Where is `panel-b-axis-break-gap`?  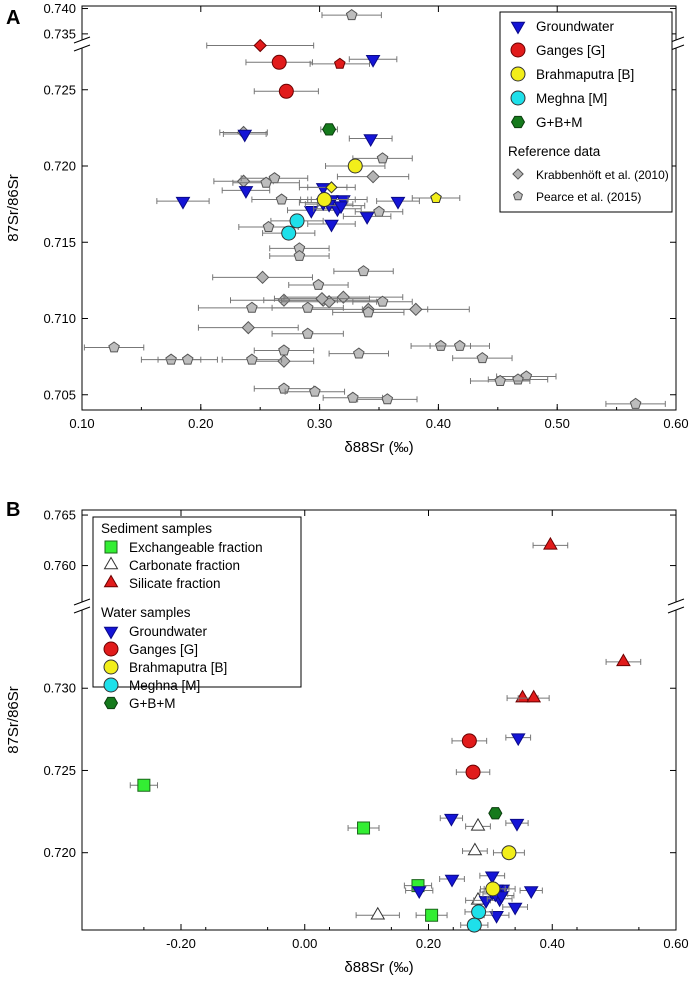
panel-b-axis-break-gap is located at coordinates (676, 606).